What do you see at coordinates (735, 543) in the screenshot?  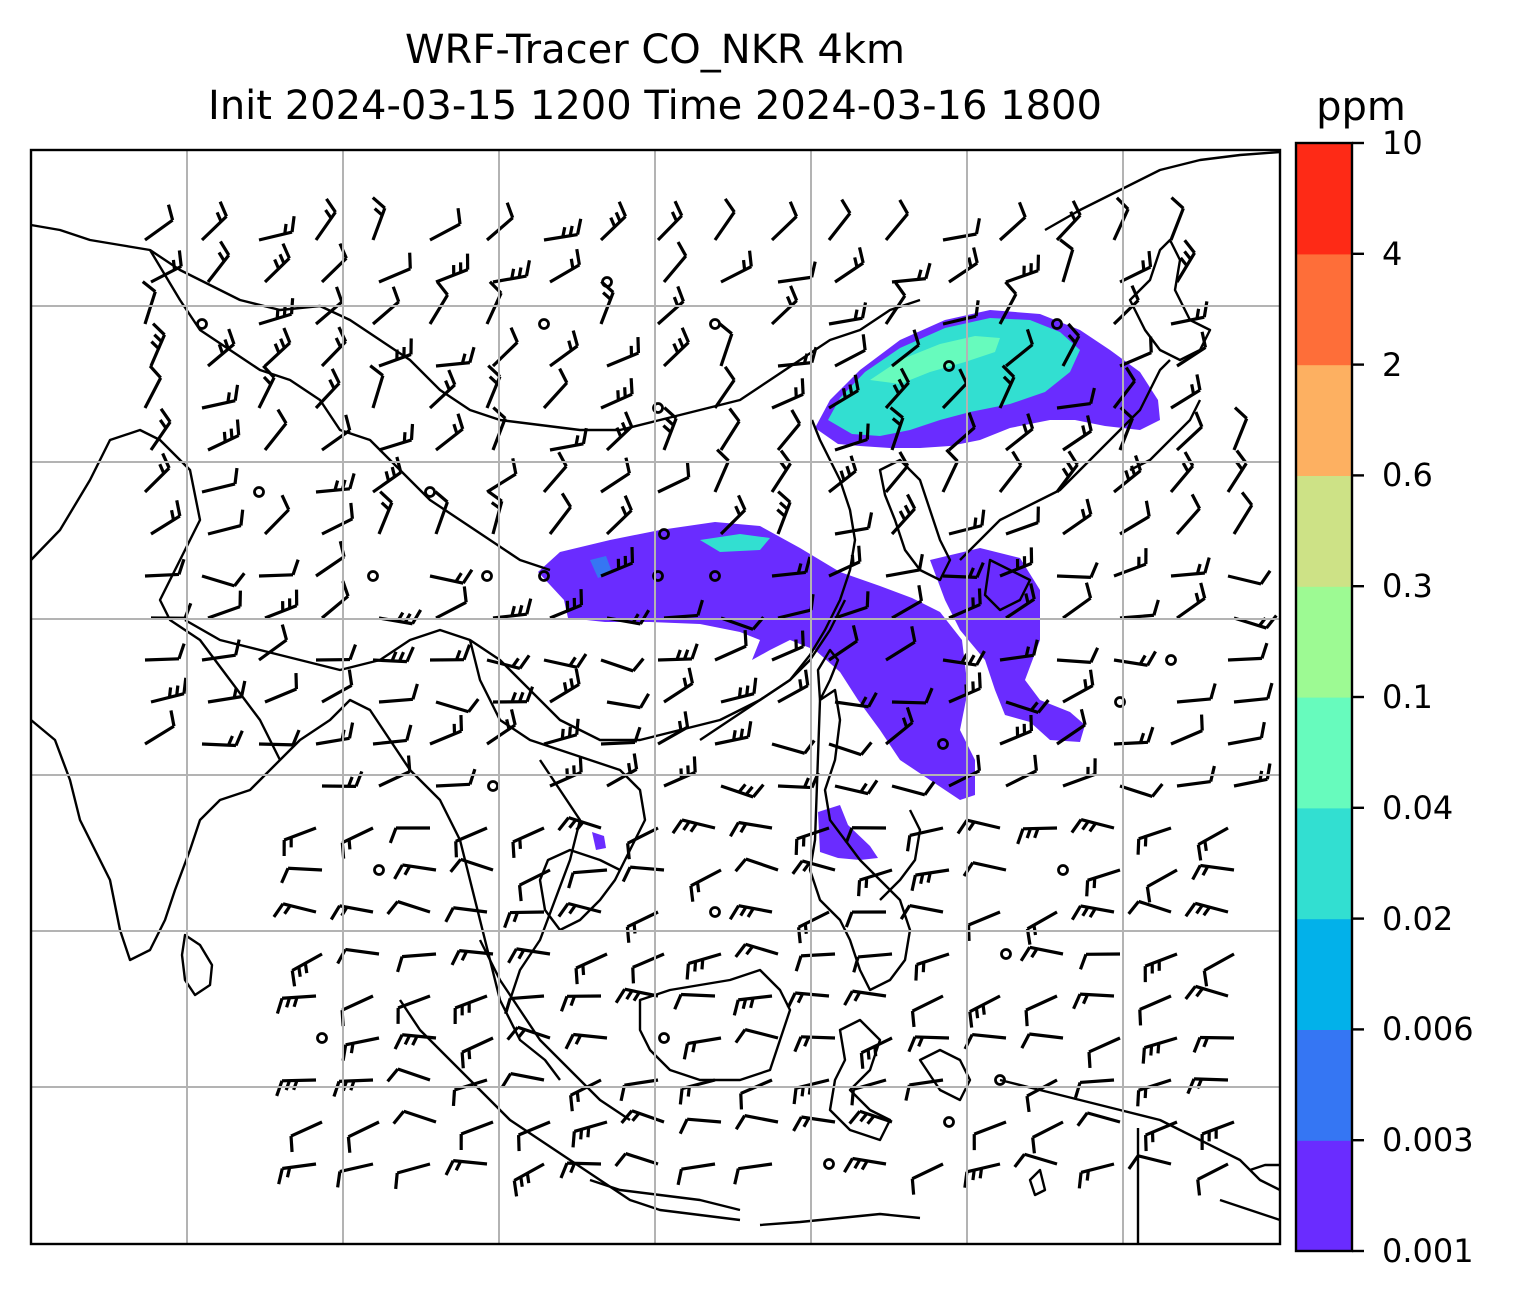 I see `plume-south-cyan` at bounding box center [735, 543].